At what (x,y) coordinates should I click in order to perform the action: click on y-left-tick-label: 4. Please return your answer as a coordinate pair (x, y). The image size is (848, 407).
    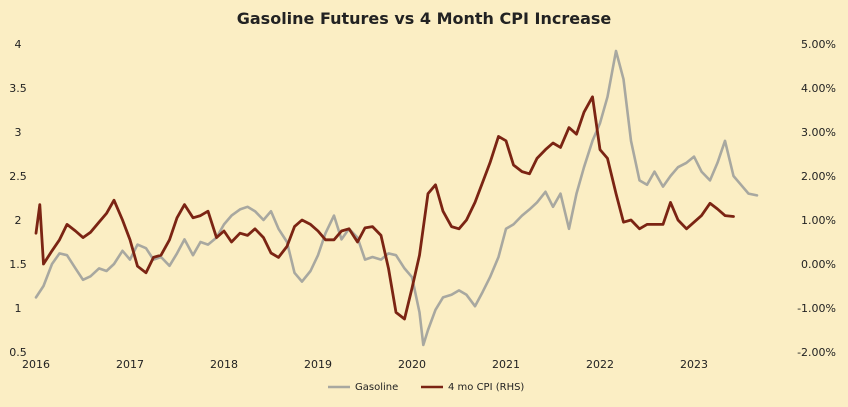
    Looking at the image, I should click on (18, 44).